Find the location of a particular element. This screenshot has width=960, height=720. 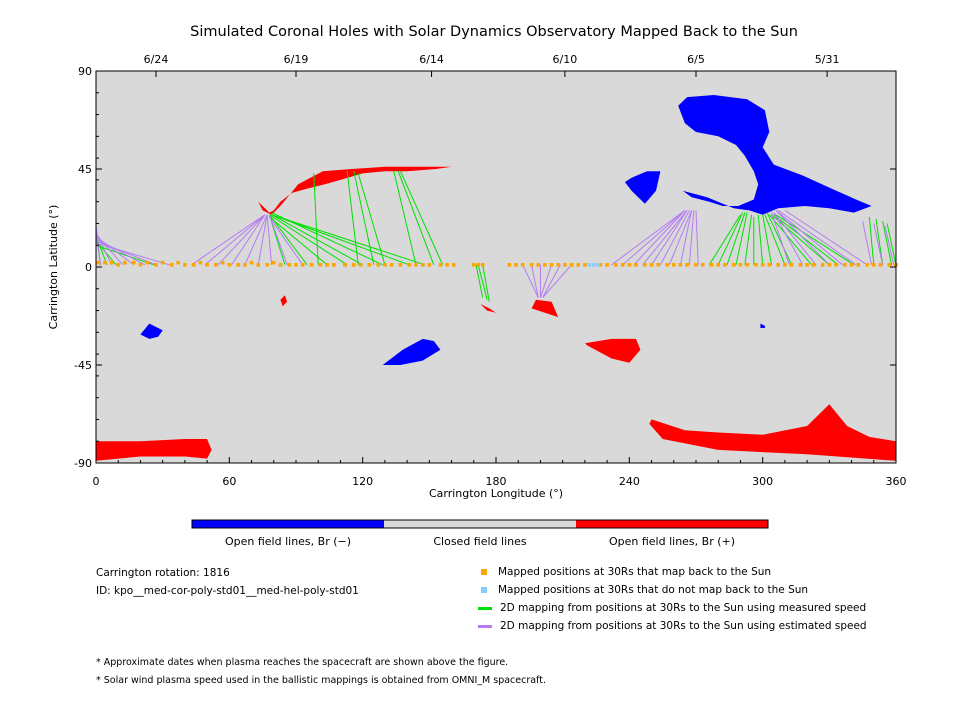

colorbar-negative-label: Open field lines, Br (−) is located at coordinates (288, 541).